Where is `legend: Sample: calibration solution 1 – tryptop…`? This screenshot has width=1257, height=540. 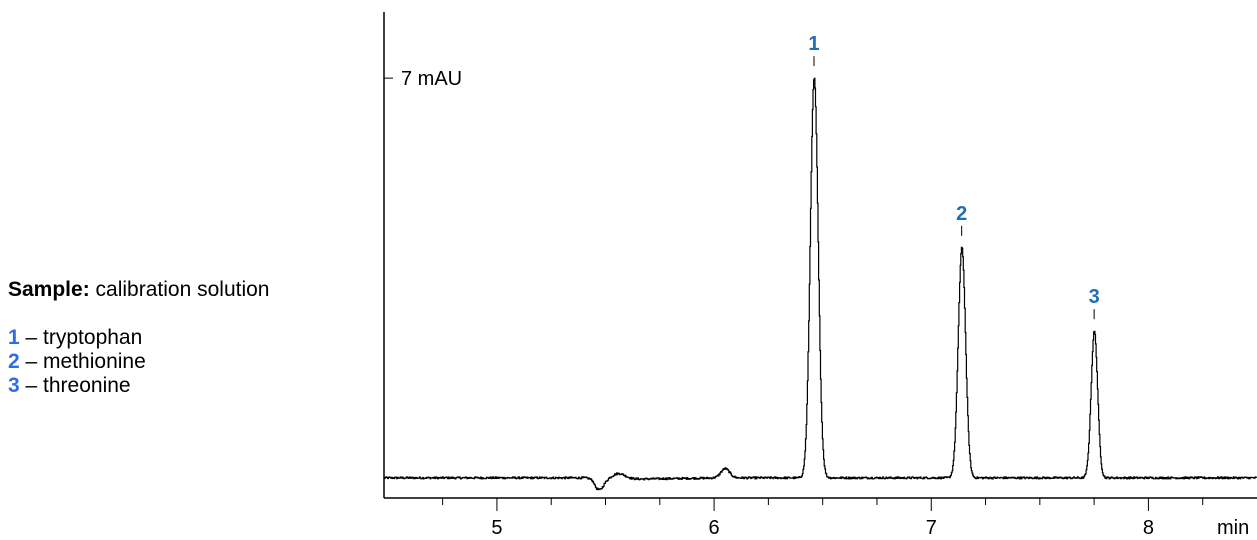
legend: Sample: calibration solution 1 – tryptop… is located at coordinates (188, 338).